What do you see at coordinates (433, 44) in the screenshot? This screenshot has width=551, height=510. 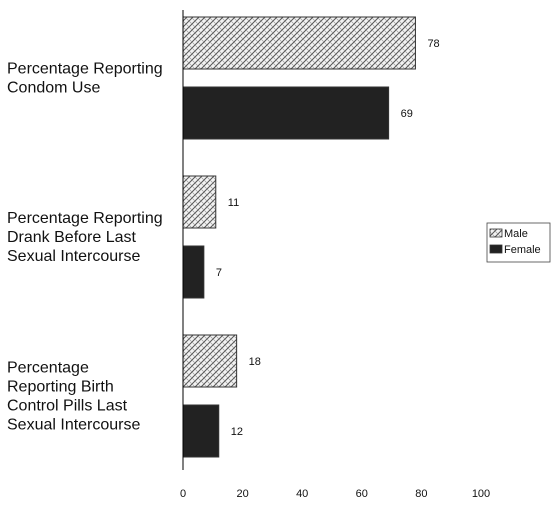 I see `data-label: 78` at bounding box center [433, 44].